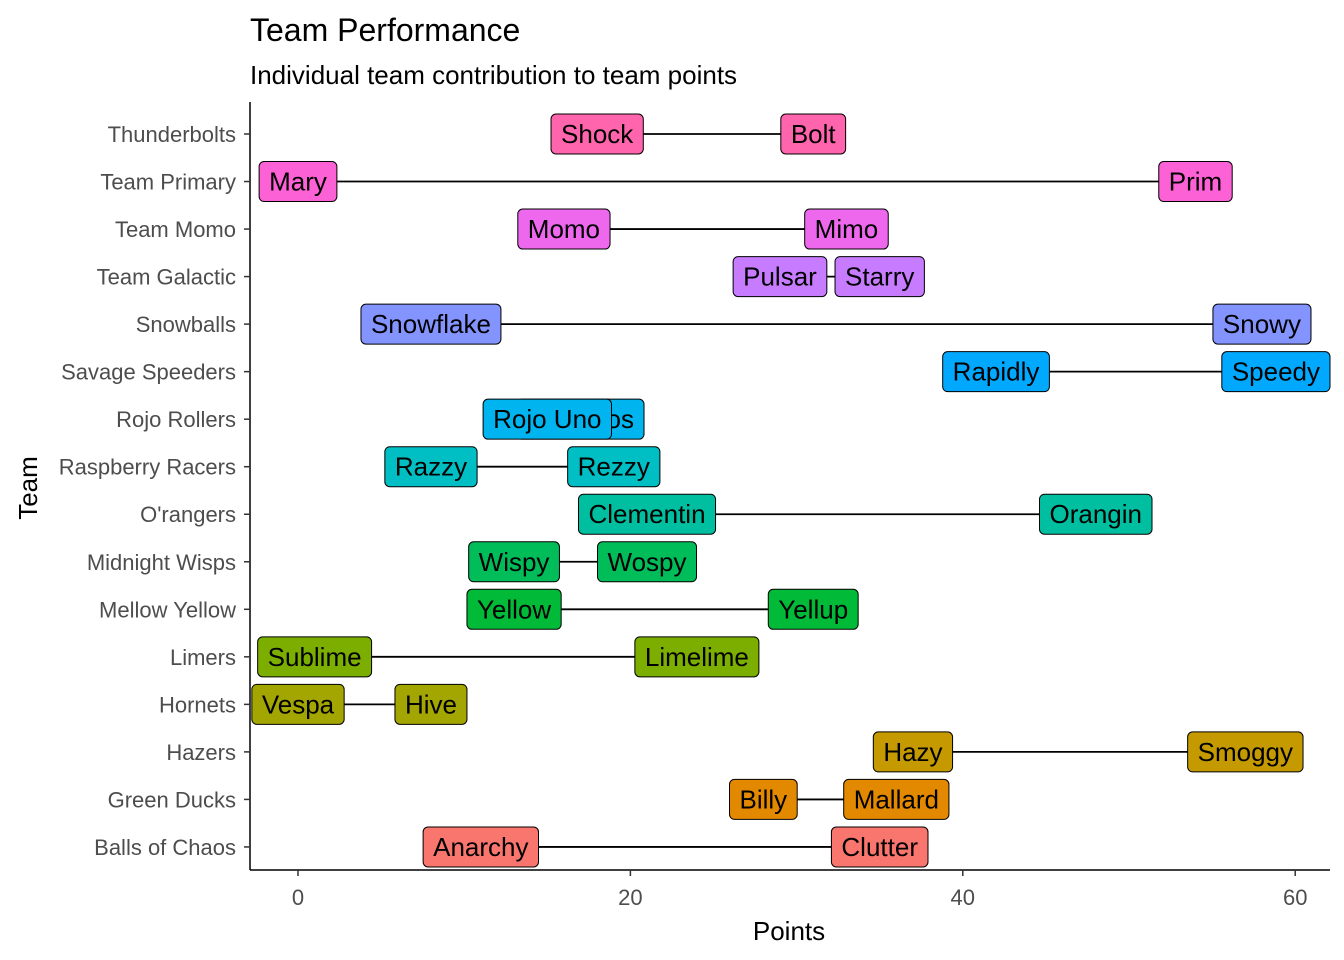 Image resolution: width=1344 pixels, height=960 pixels. What do you see at coordinates (385, 30) in the screenshot?
I see `chart-title: Team Performance` at bounding box center [385, 30].